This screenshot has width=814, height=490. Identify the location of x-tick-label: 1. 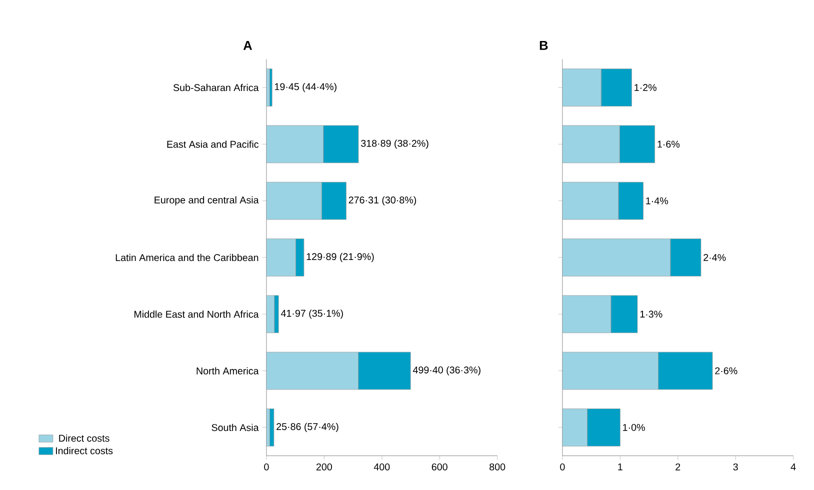
(620, 466).